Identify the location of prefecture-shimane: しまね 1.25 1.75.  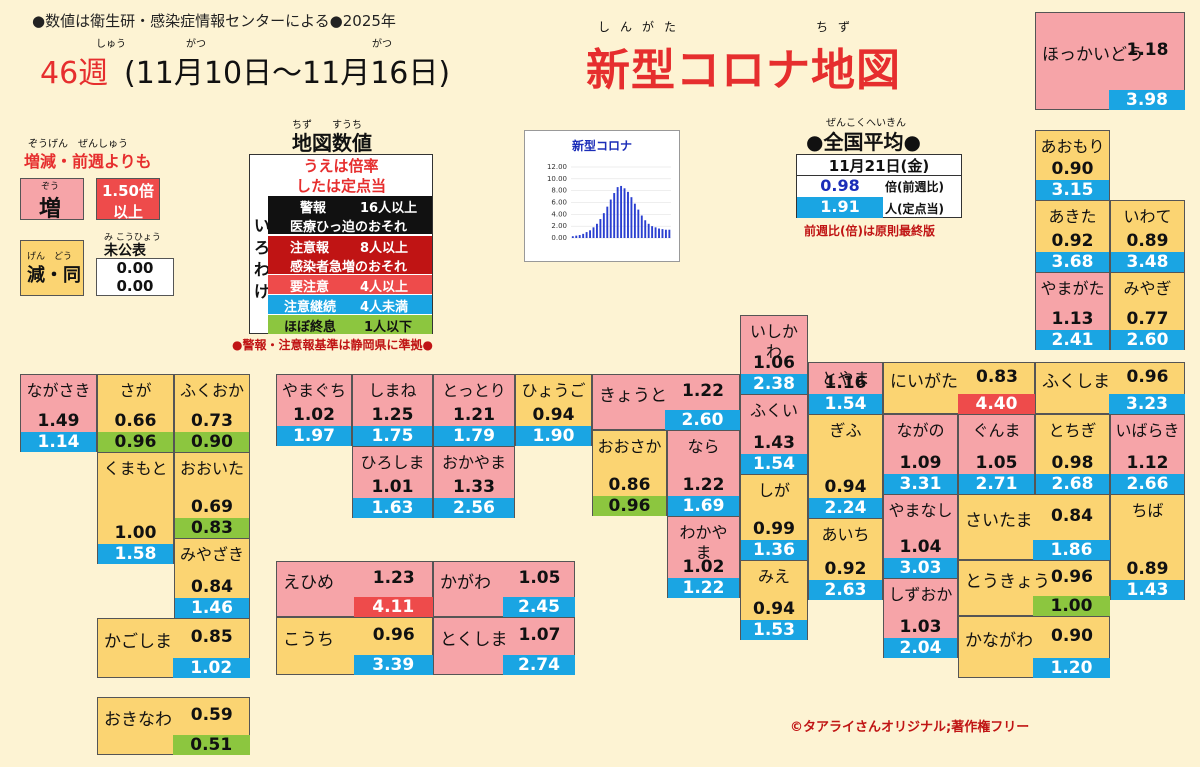
(392, 410).